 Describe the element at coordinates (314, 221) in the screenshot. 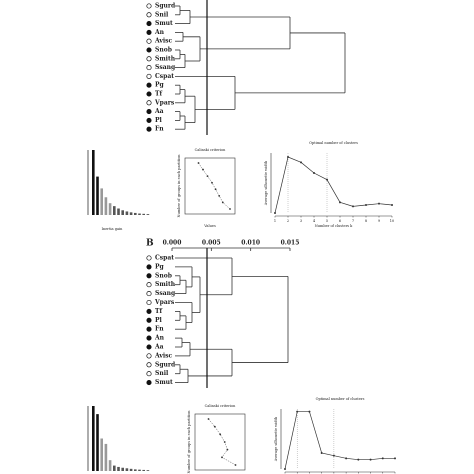

I see `x-tick-label: 4` at that location.